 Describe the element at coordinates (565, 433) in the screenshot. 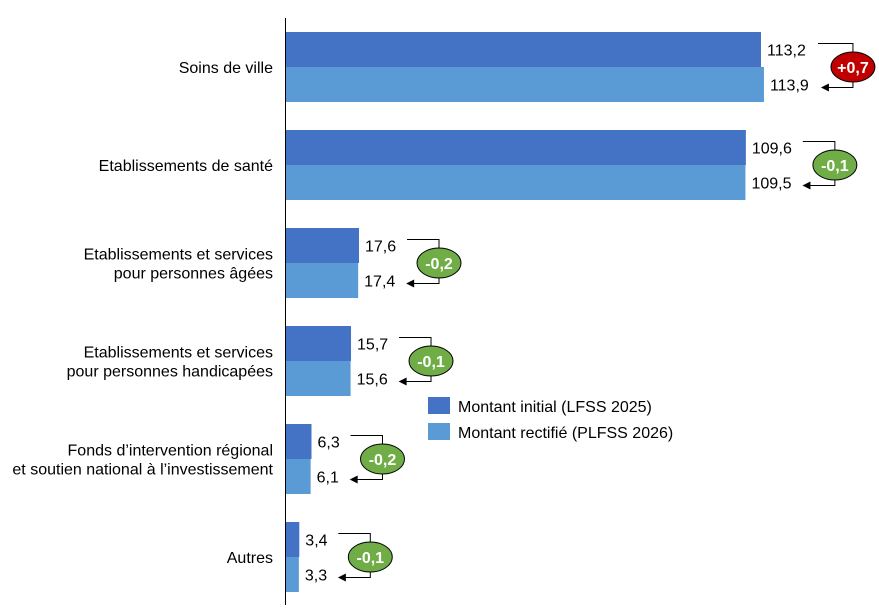

I see `legend-label-rectified: Montant rectifié (PLFSS 2026)` at that location.